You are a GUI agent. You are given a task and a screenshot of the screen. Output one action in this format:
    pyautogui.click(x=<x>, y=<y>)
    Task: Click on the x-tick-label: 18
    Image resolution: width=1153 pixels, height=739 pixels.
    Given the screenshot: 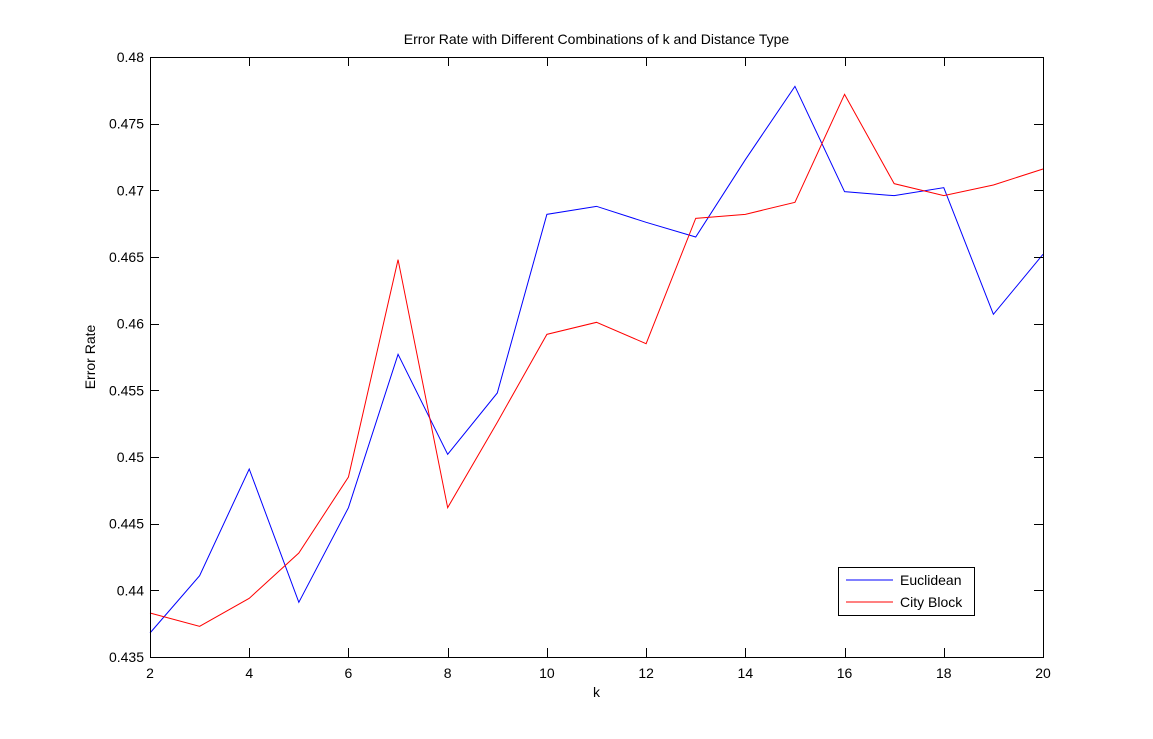 What is the action you would take?
    pyautogui.click(x=944, y=673)
    